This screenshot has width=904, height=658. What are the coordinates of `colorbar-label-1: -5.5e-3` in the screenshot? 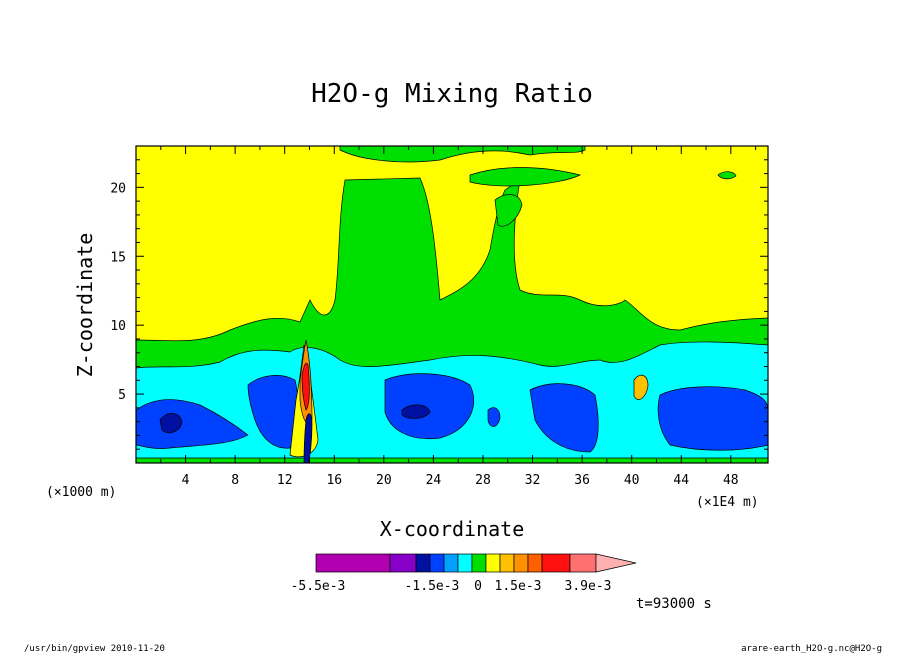 It's located at (318, 586).